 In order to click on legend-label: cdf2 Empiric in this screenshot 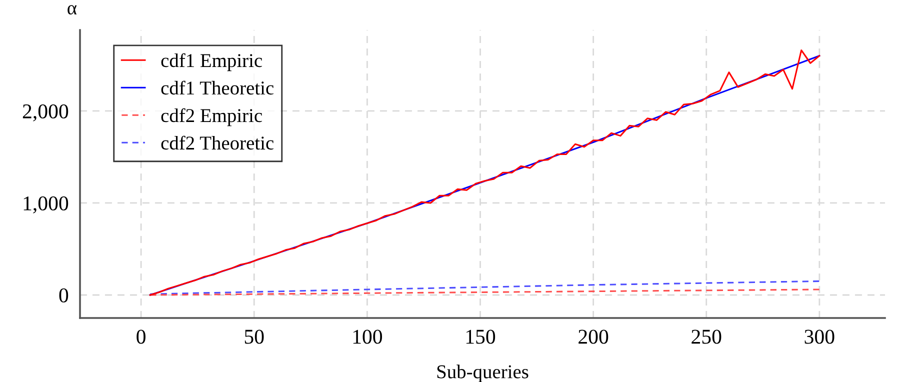, I will do `click(211, 117)`.